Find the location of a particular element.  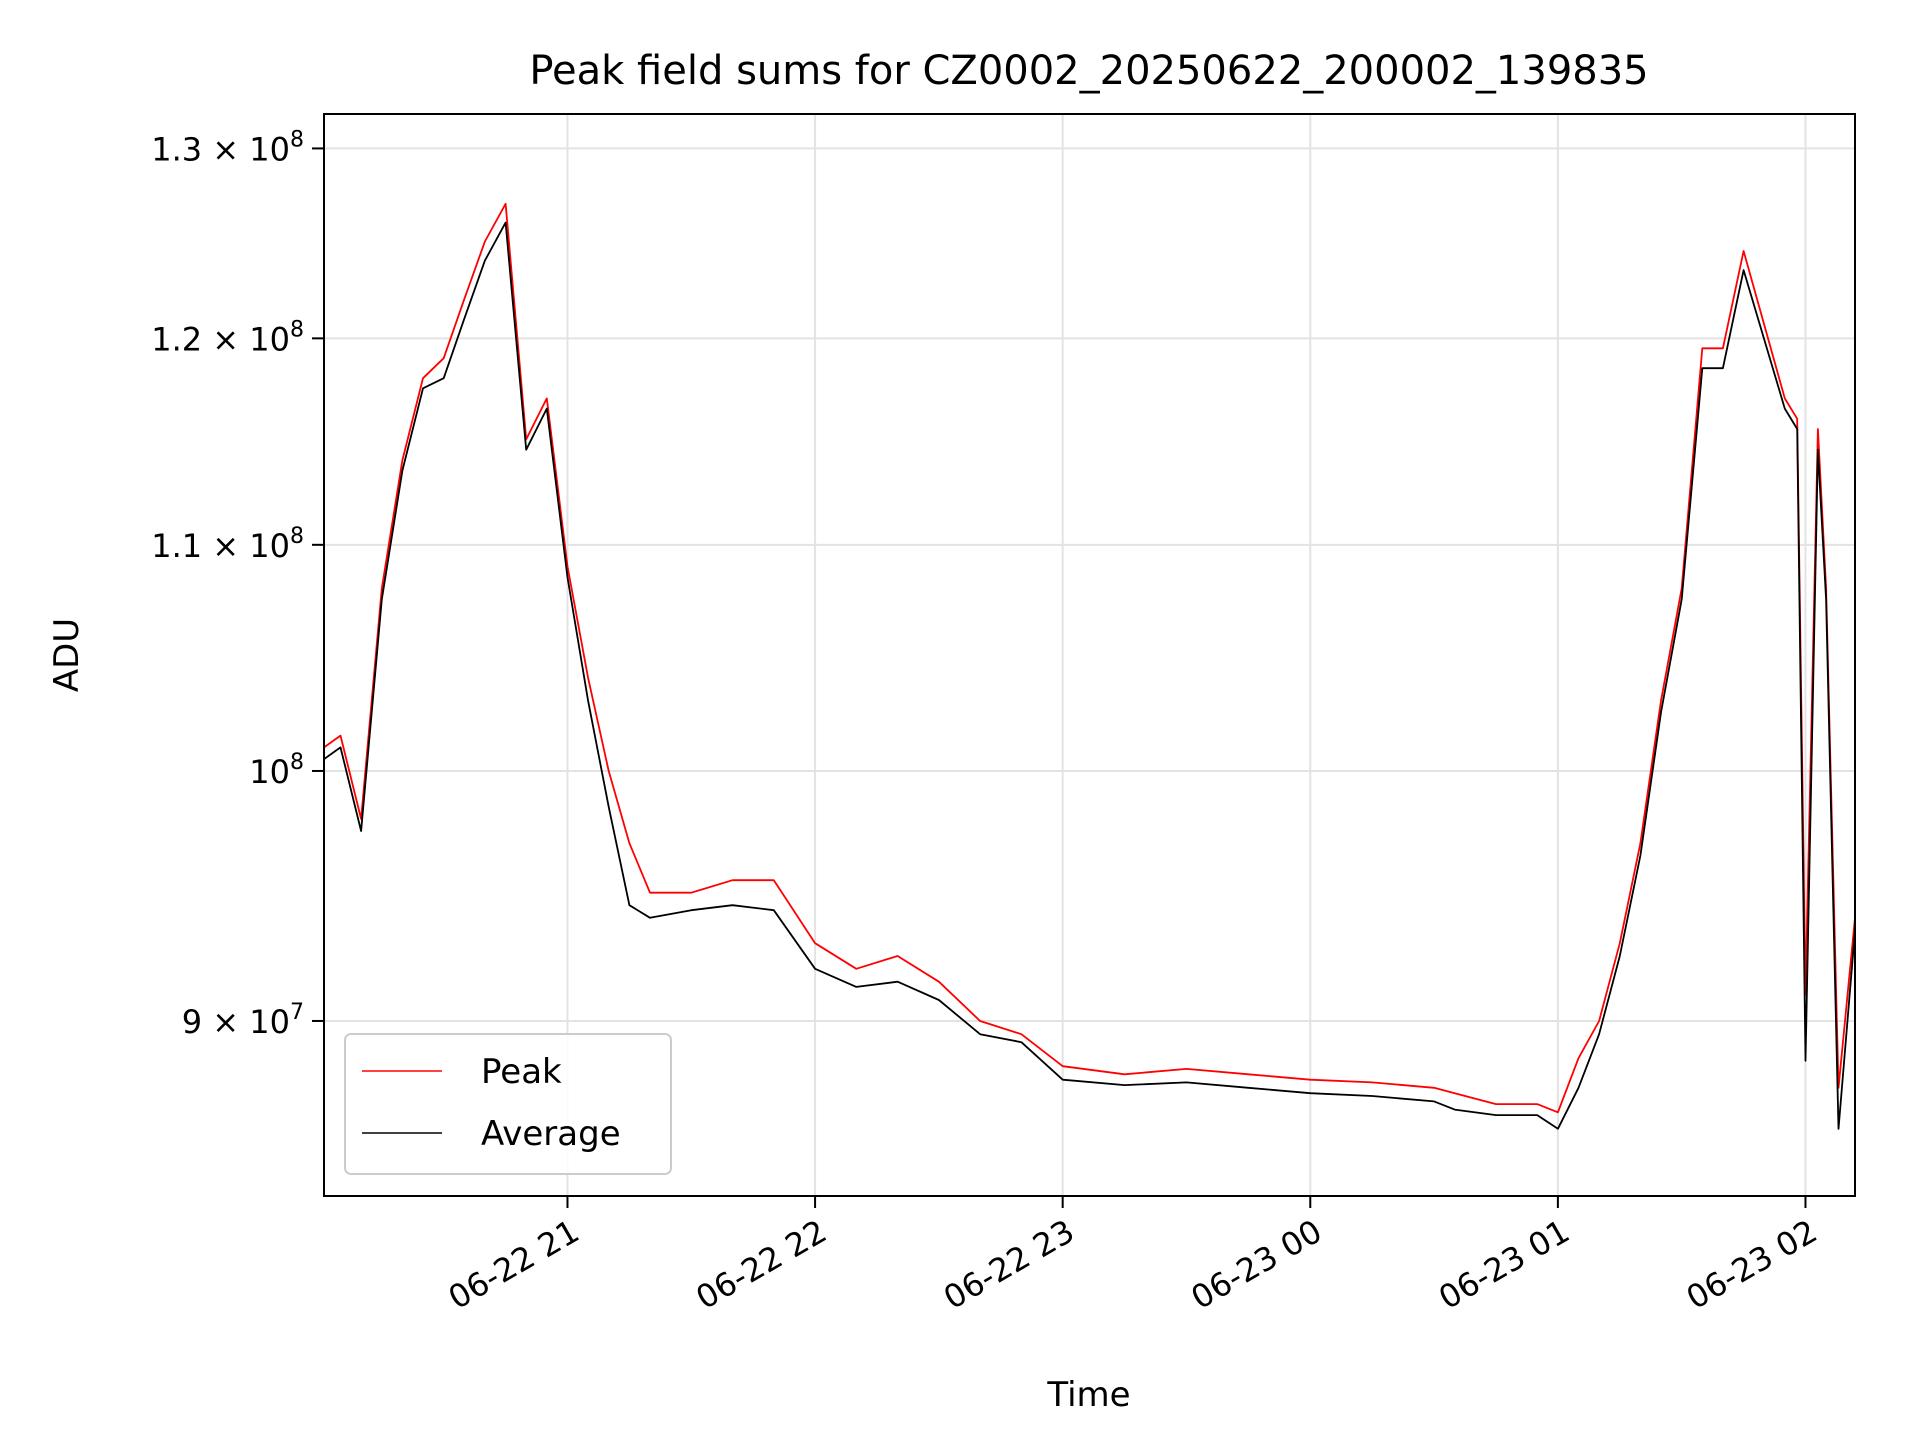

legend: Peak Average is located at coordinates (508, 1104).